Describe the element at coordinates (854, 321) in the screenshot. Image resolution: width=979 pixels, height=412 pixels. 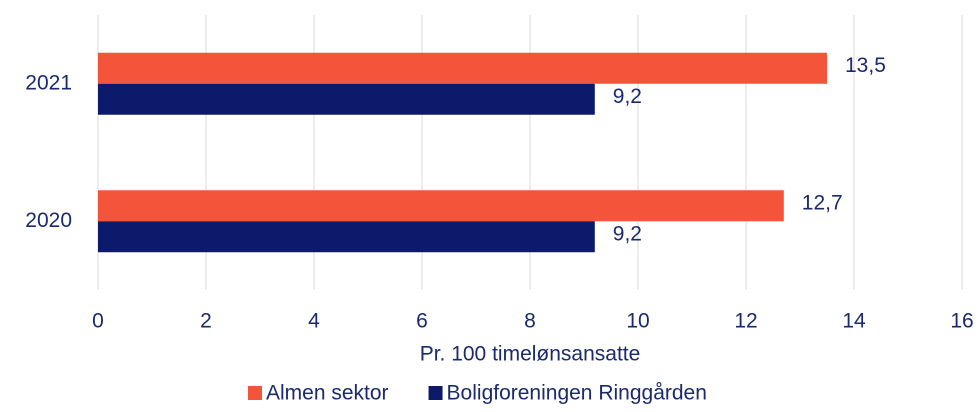
I see `x-tick-label: 14` at that location.